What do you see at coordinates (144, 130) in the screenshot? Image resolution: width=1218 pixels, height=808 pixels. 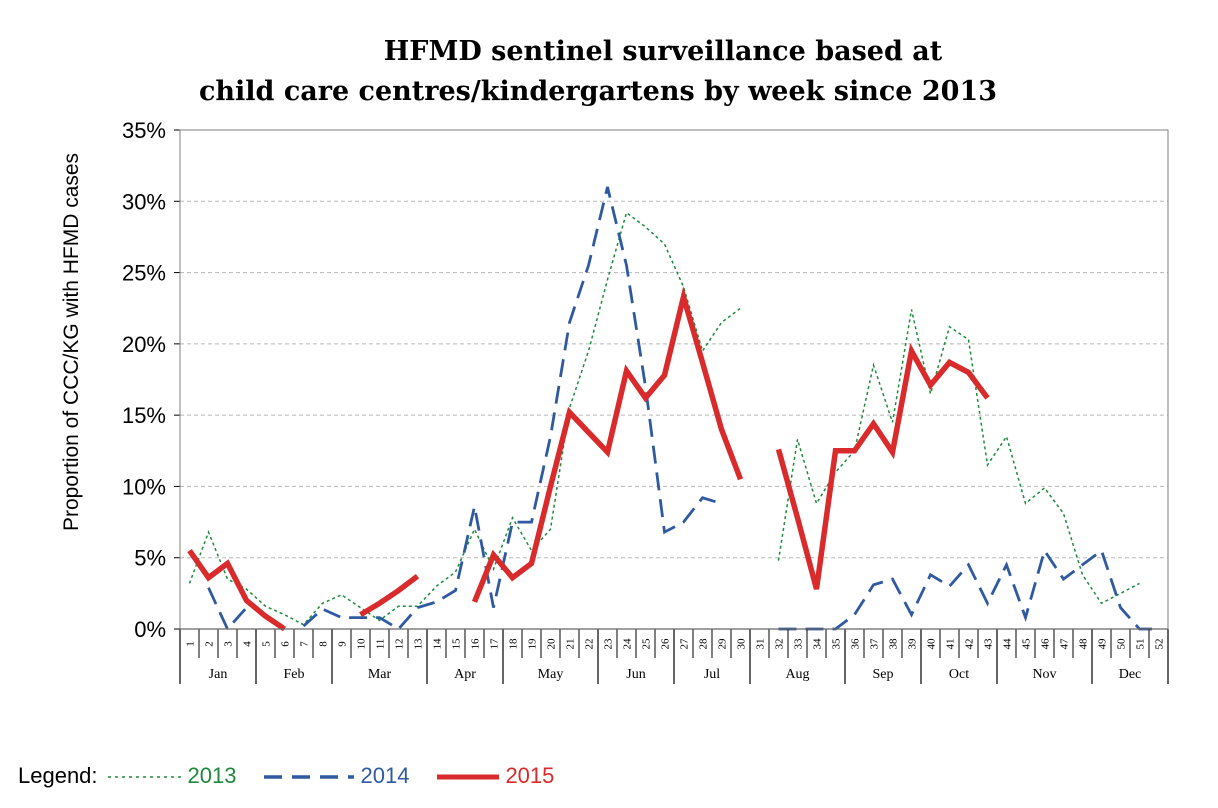 I see `y-tick-label: 35%` at bounding box center [144, 130].